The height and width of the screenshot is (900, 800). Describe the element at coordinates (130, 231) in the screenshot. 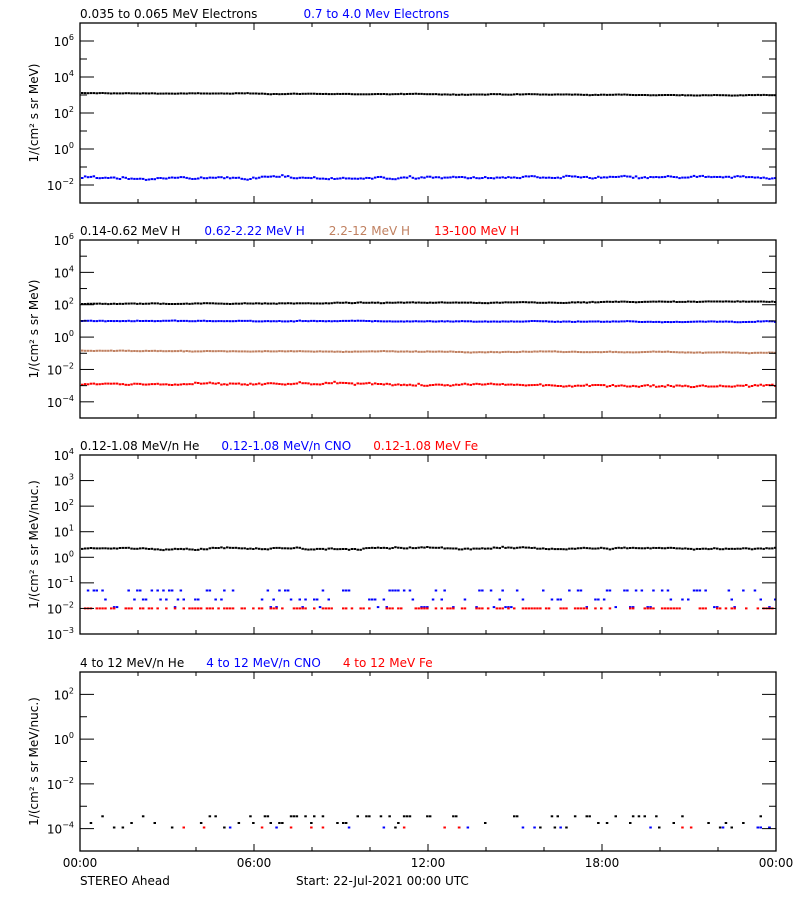

I see `legend-entry: 0.14-0.62 MeV H` at that location.